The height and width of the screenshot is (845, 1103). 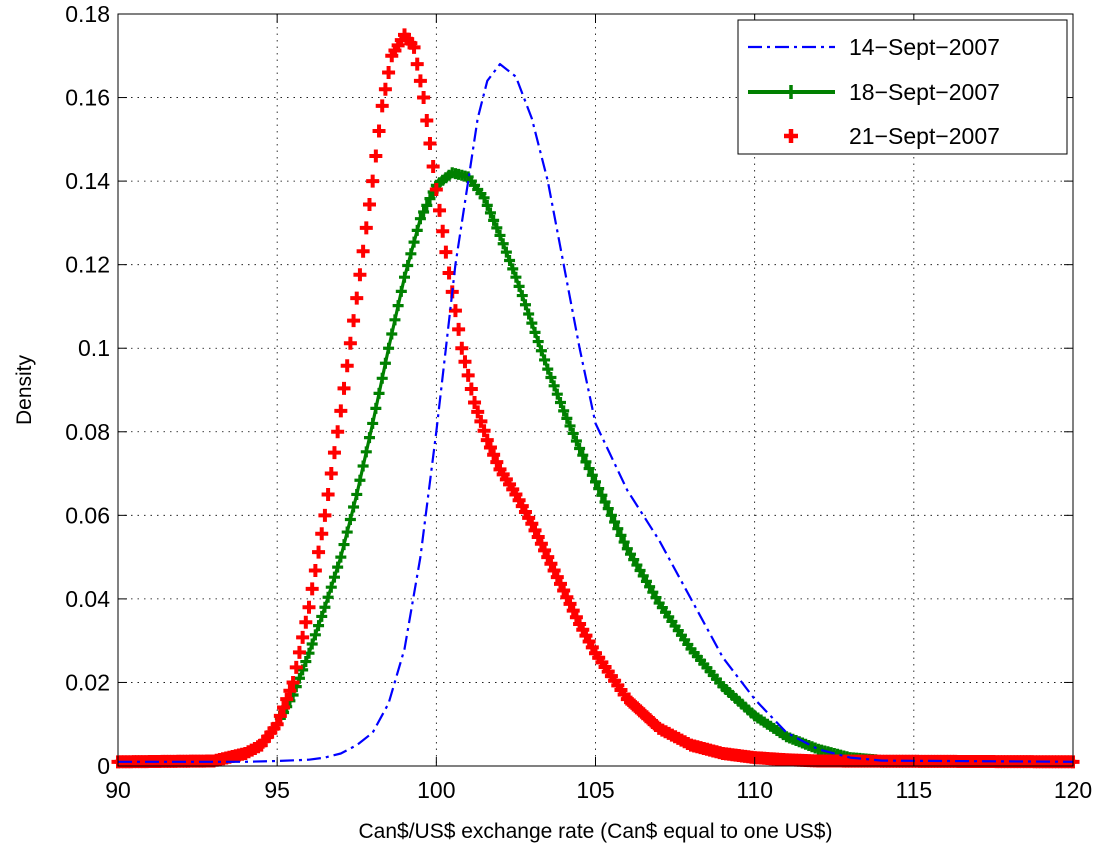 What do you see at coordinates (94, 348) in the screenshot?
I see `y-tick-label: 0.1` at bounding box center [94, 348].